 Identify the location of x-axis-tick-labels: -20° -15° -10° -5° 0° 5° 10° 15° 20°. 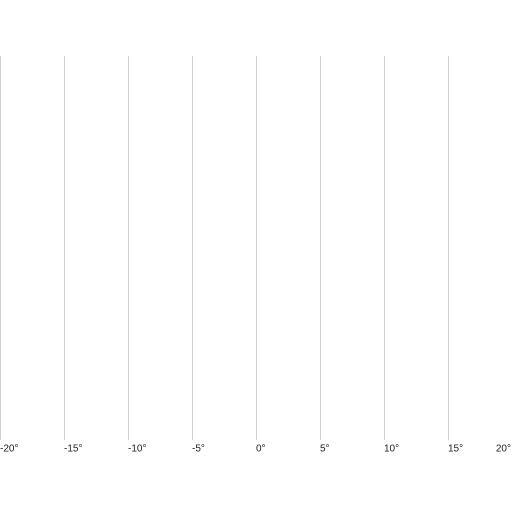
(255, 449).